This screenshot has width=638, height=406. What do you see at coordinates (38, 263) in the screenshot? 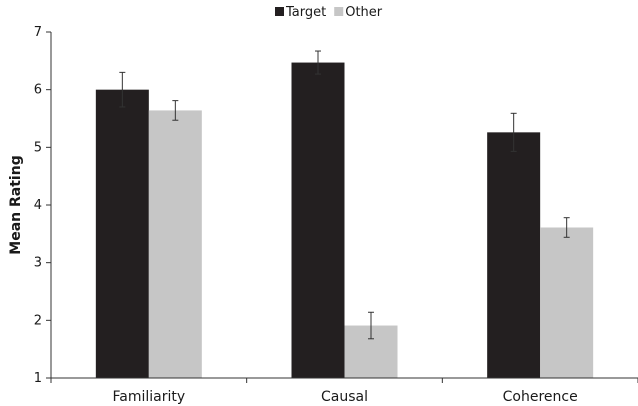
I see `y-tick-label: 3` at bounding box center [38, 263].